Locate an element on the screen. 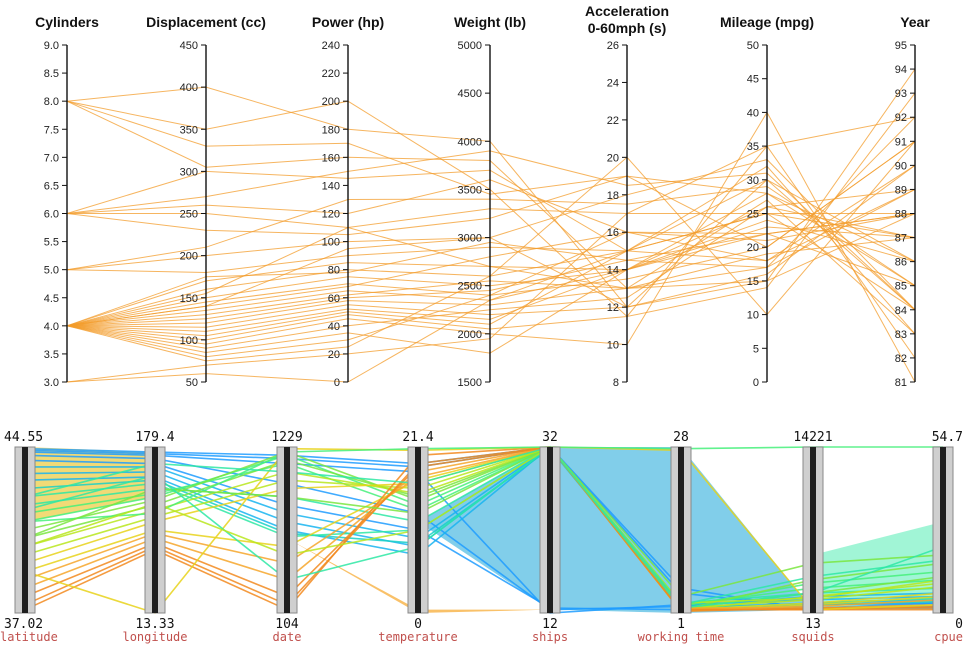 The width and height of the screenshot is (970, 651). tick-label: 86 is located at coordinates (901, 263).